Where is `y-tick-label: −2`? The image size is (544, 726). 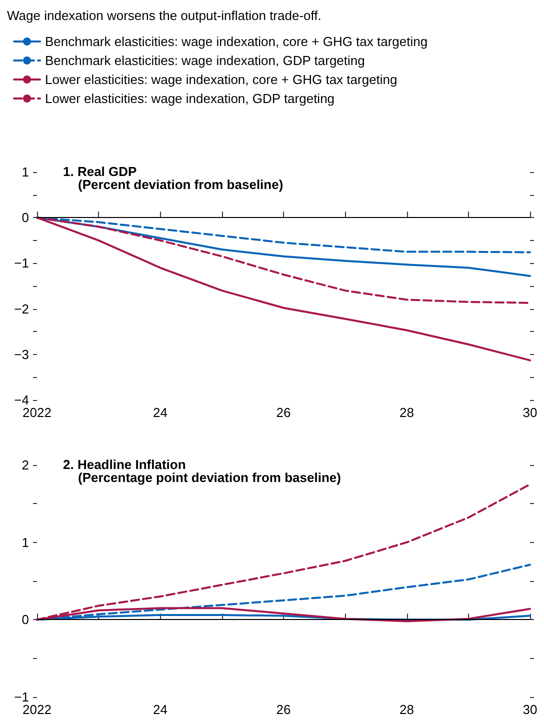 y-tick-label: −2 is located at coordinates (21, 308).